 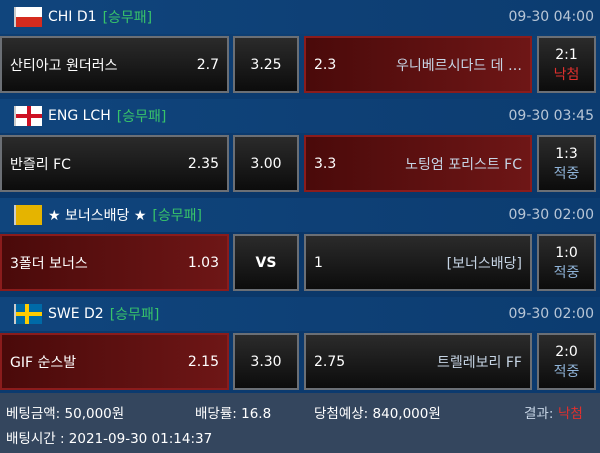 What do you see at coordinates (114, 262) in the screenshot?
I see `home-odds-button: 3폴더 보너스 1.03` at bounding box center [114, 262].